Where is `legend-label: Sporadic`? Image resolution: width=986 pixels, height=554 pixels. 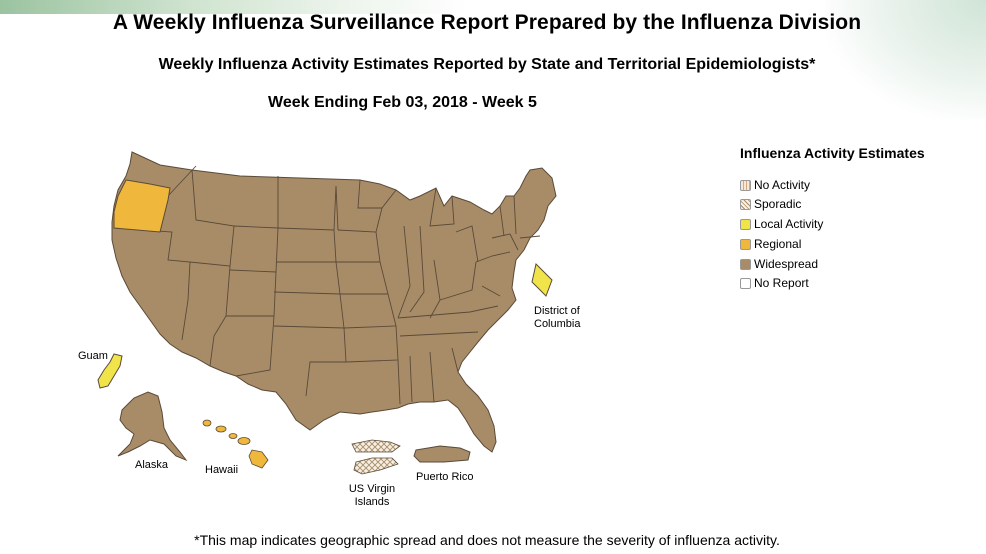 legend-label: Sporadic is located at coordinates (778, 204).